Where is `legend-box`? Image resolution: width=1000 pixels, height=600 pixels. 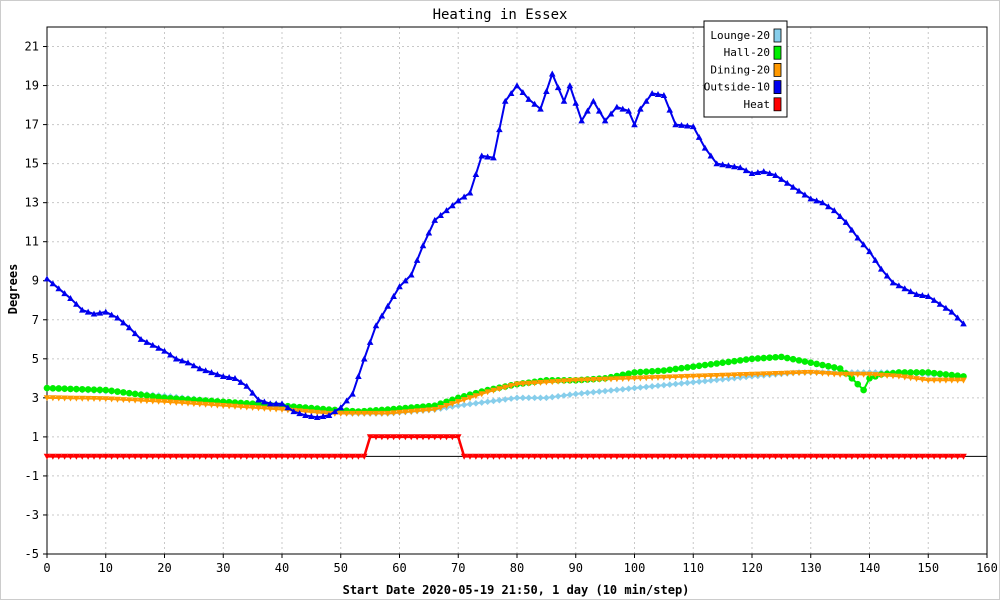
legend-box is located at coordinates (745, 69).